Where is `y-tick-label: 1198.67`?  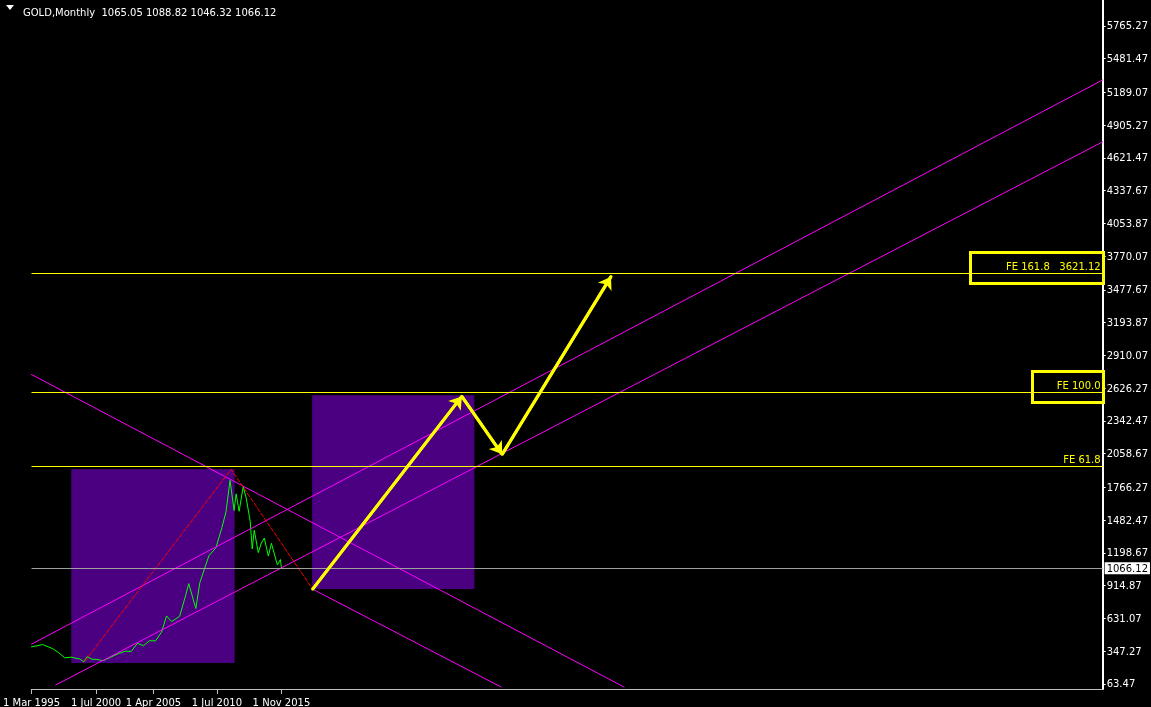 y-tick-label: 1198.67 is located at coordinates (1127, 553).